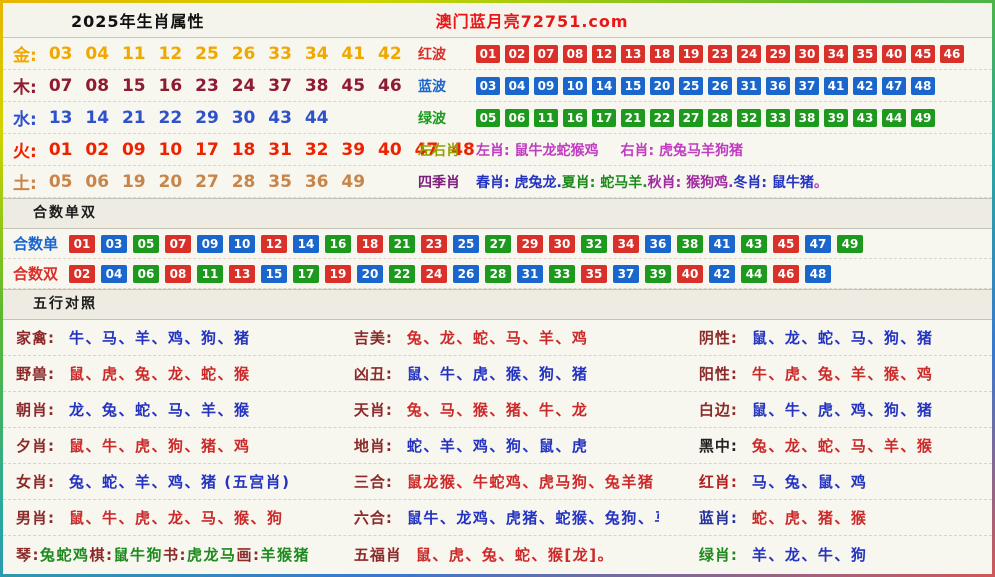  What do you see at coordinates (25, 184) in the screenshot?
I see `element-label-earth: 土:` at bounding box center [25, 184].